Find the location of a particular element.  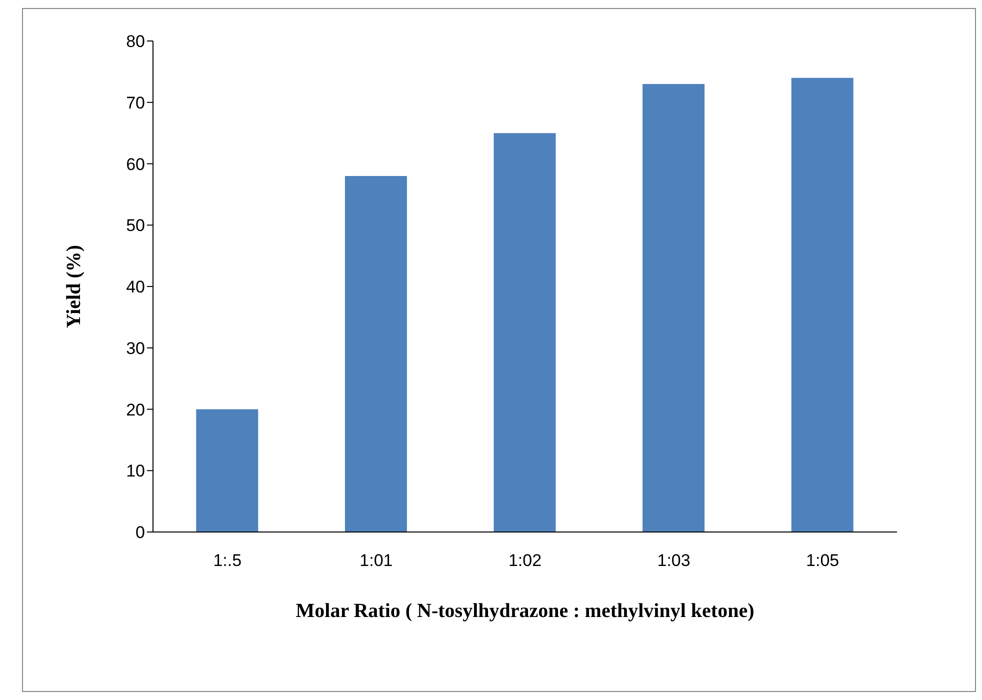

x-tick-label: 1:.5 is located at coordinates (227, 560).